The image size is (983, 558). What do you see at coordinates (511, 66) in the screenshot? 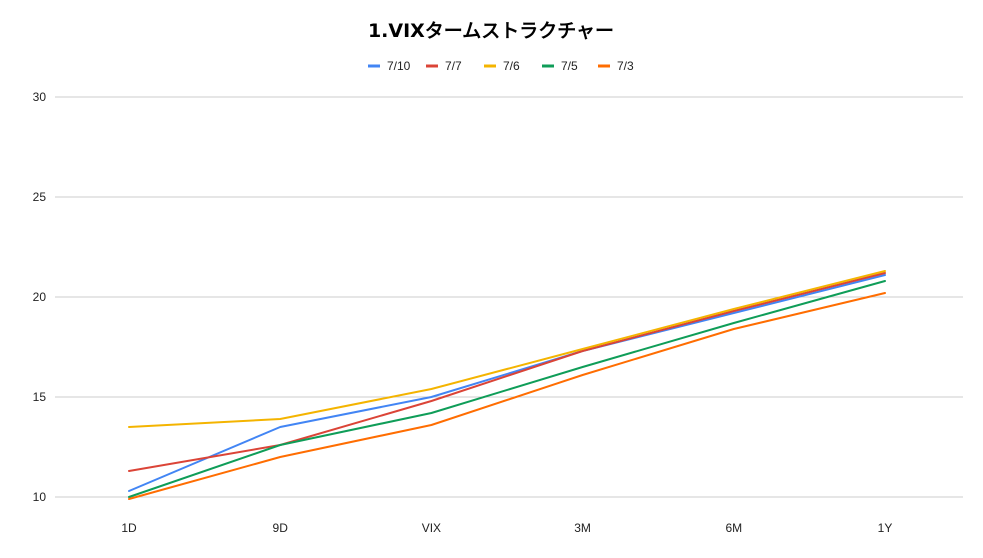
I see `legend-label: 7/6` at bounding box center [511, 66].